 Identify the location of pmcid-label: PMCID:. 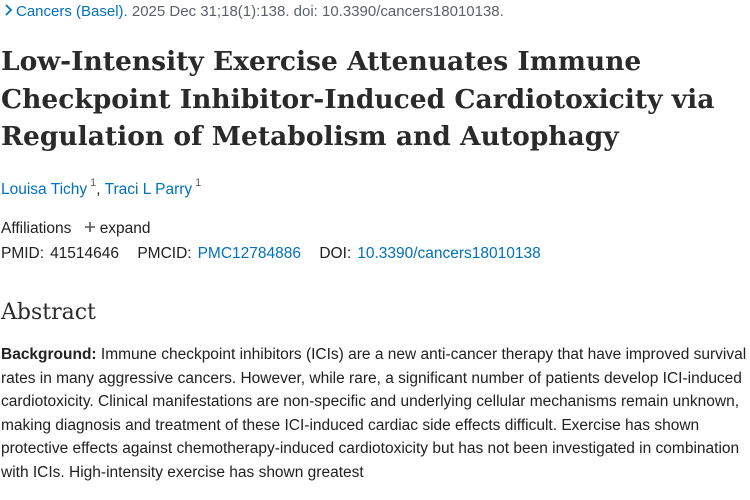
(164, 253).